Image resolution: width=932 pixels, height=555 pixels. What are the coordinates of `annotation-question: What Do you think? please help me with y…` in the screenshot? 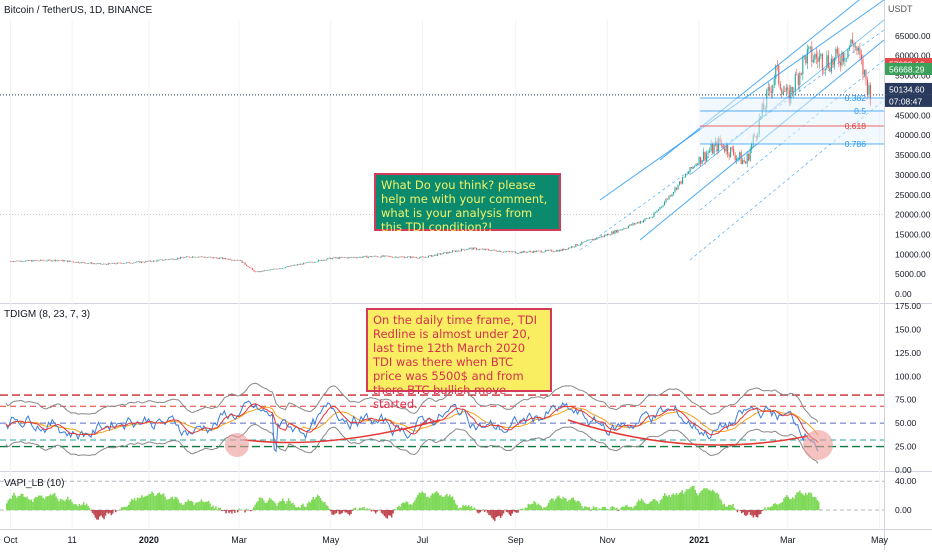 It's located at (467, 202).